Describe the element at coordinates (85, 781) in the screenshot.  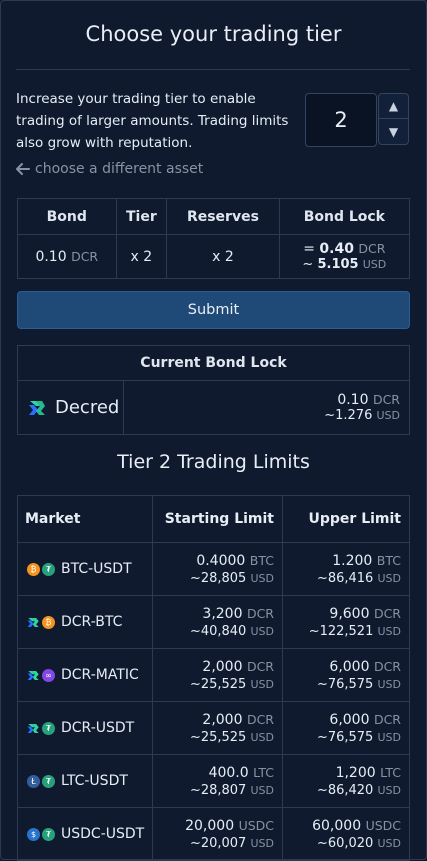
I see `market-cell: Ł ₮ LTC-USDT` at that location.